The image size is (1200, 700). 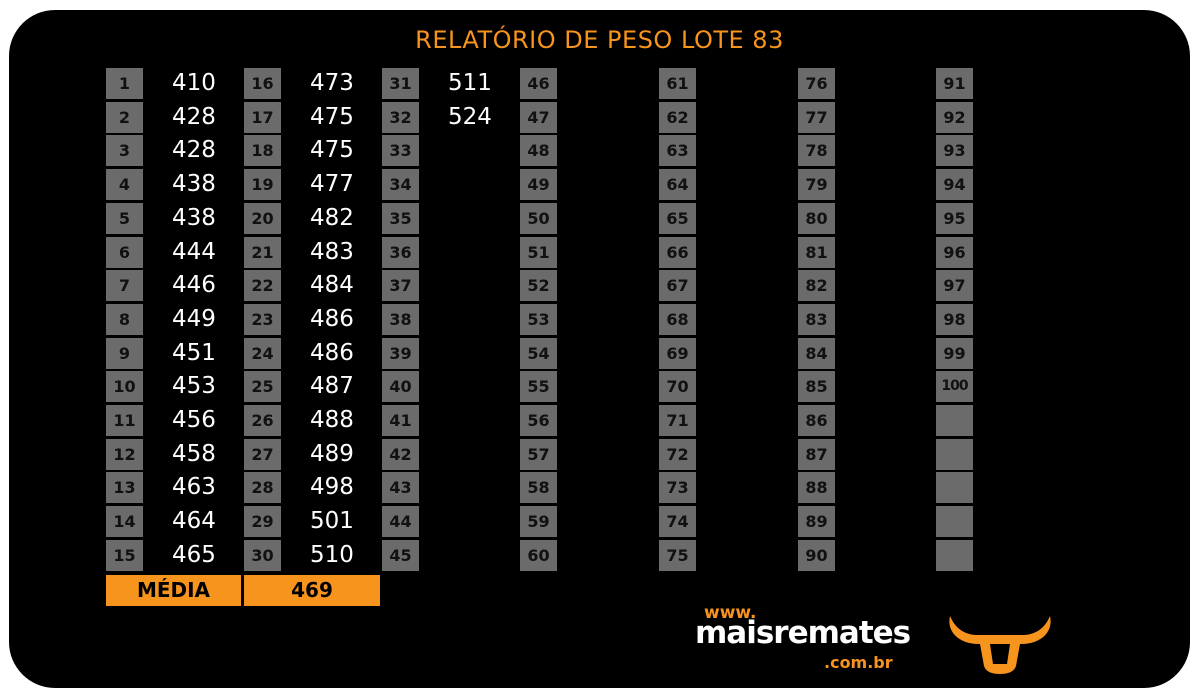 I want to click on lot-number-cell: 30, so click(x=262, y=555).